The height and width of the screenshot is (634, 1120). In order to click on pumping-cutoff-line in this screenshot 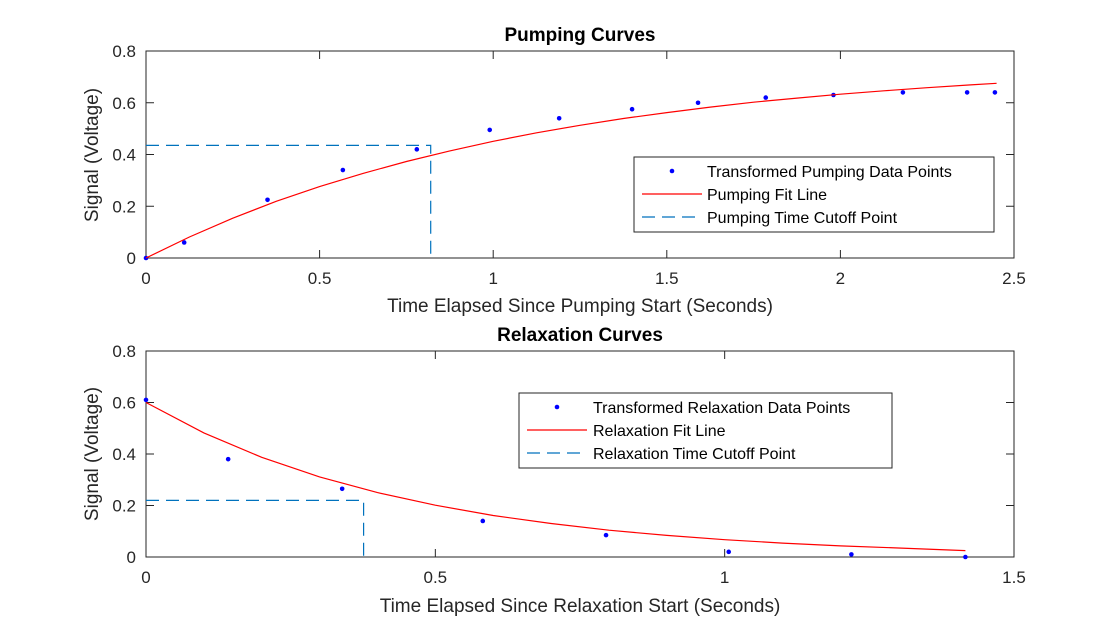, I will do `click(289, 201)`.